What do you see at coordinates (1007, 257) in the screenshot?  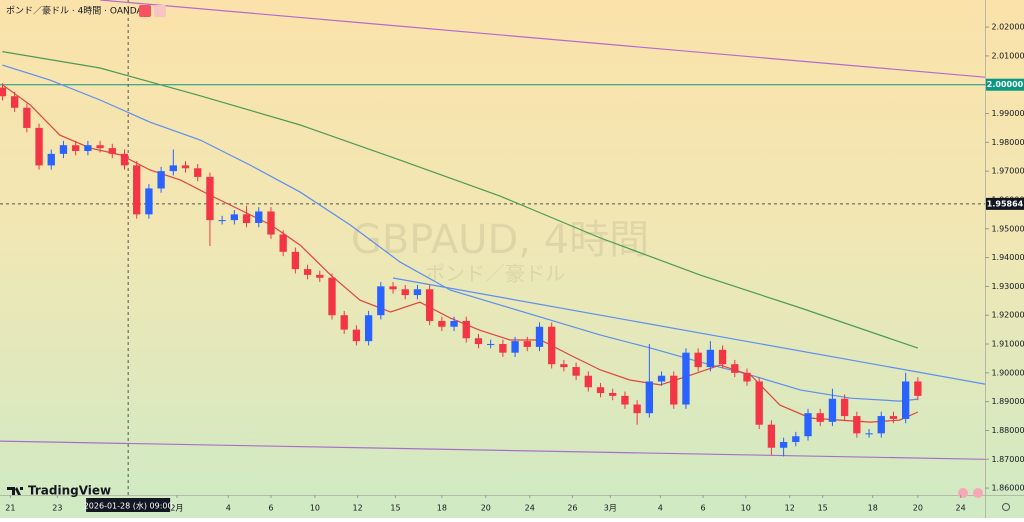 I see `y-tick-label: 1.94000` at bounding box center [1007, 257].